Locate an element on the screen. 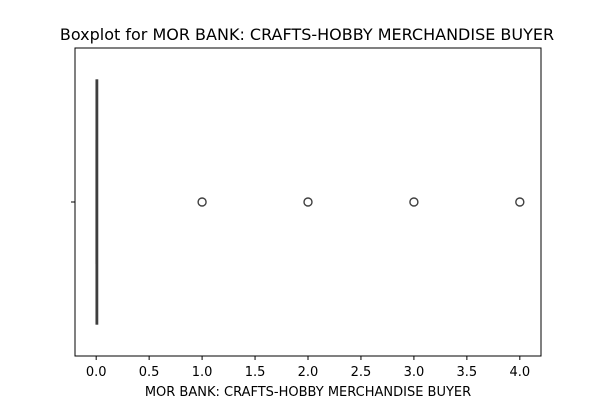 This screenshot has width=600, height=400. box-element is located at coordinates (97, 202).